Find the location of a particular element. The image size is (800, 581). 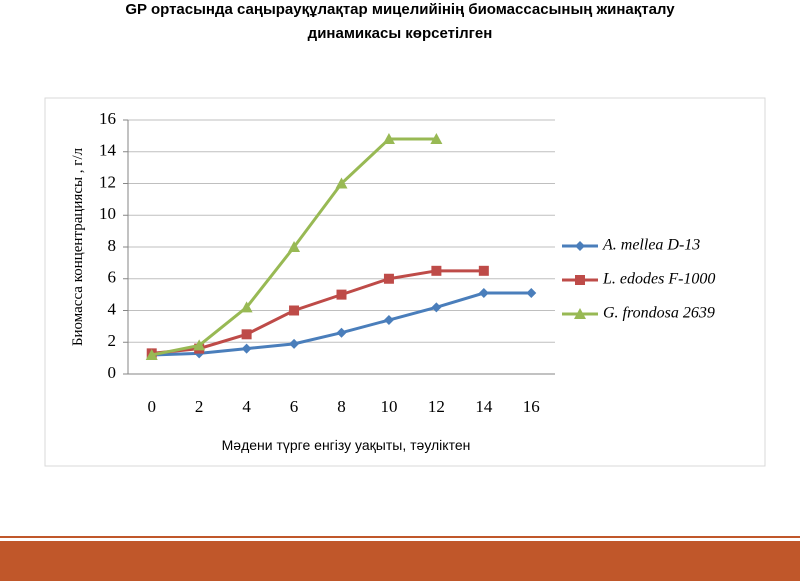

chart-title: динамикасы көрсетілген is located at coordinates (400, 33).